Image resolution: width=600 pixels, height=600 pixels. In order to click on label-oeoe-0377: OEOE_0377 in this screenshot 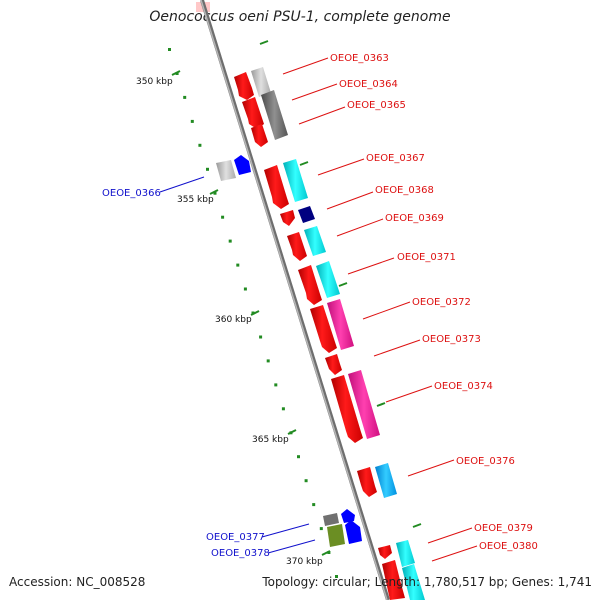, I will do `click(235, 537)`.